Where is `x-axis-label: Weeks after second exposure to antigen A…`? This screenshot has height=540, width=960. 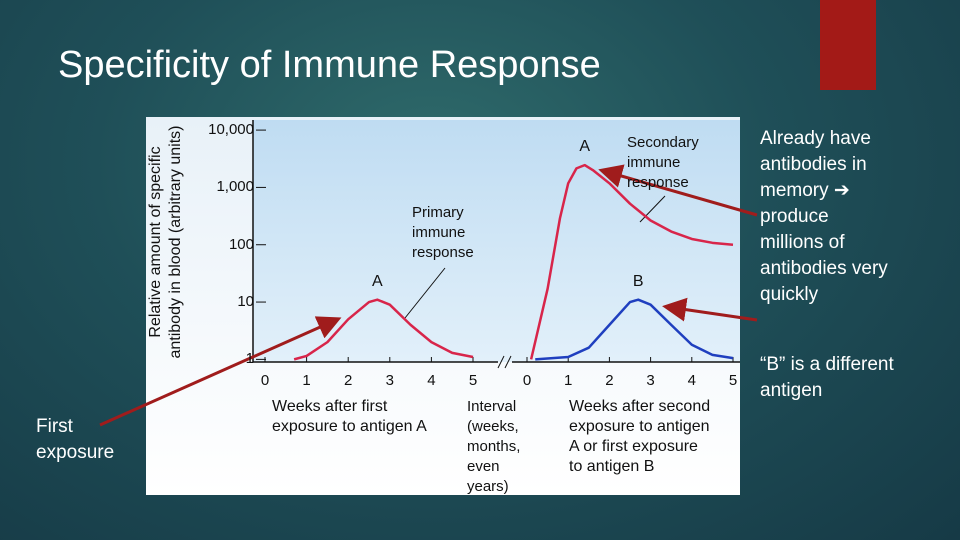
x-axis-label: Weeks after second exposure to antigen A… is located at coordinates (640, 436).